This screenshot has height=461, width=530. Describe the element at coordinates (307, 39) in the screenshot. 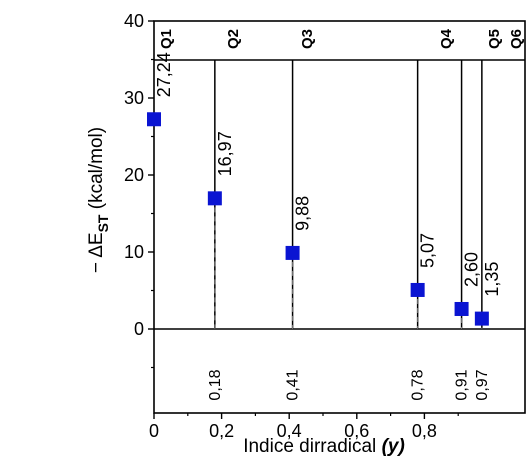

I see `q-label: Q3` at that location.